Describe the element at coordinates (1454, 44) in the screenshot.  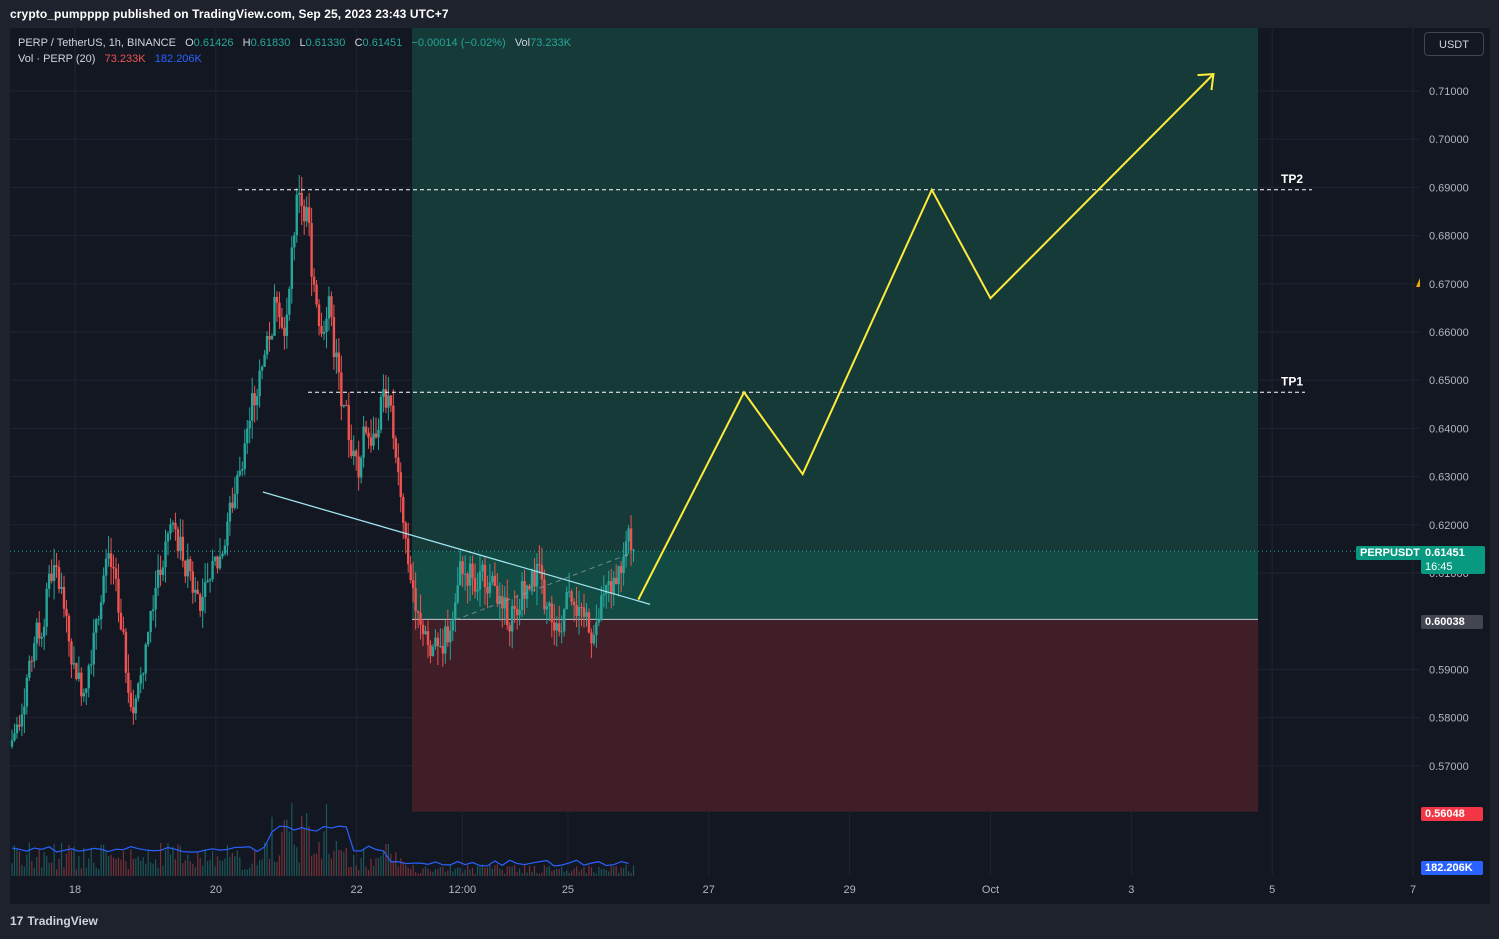
I see `currency-button: USDT` at that location.